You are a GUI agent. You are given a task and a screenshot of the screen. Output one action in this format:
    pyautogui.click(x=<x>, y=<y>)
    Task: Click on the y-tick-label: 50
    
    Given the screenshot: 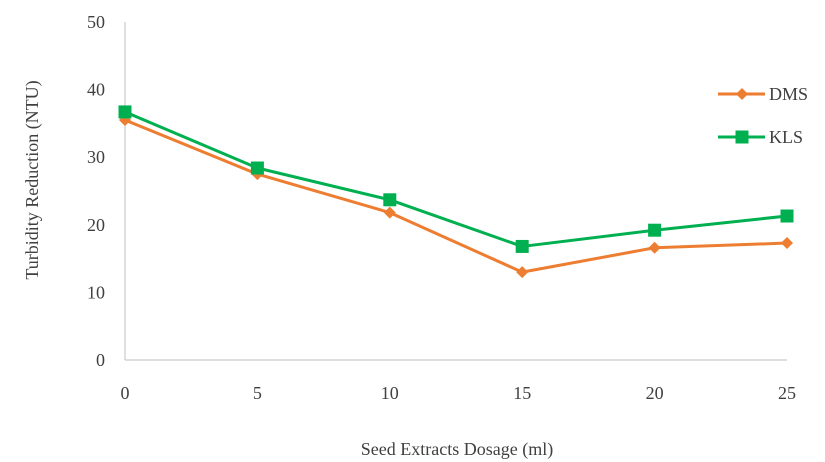 What is the action you would take?
    pyautogui.click(x=96, y=22)
    